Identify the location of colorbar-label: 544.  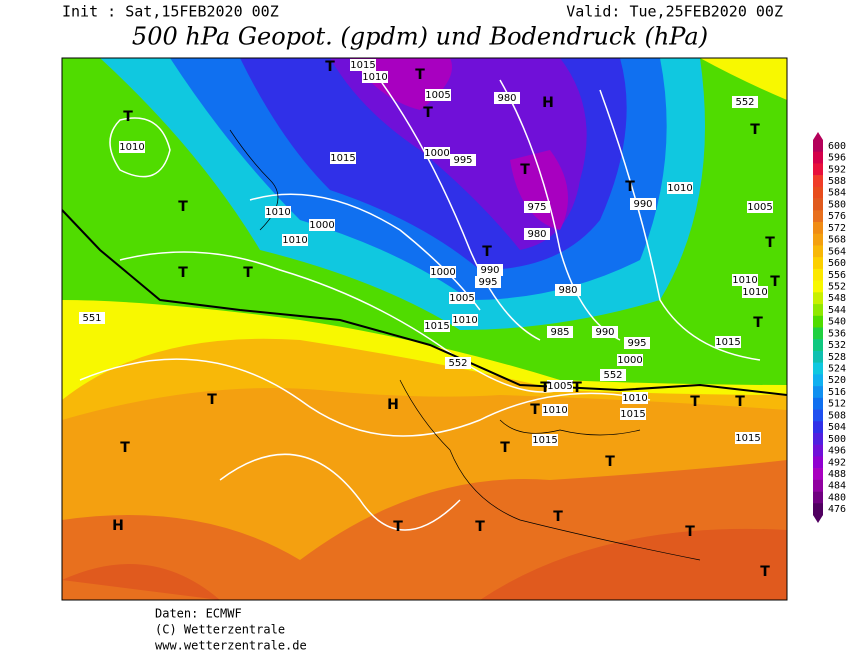
(837, 310).